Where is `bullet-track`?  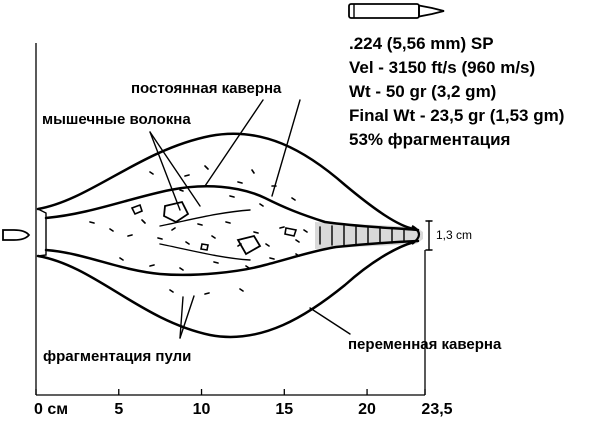
bullet-track is located at coordinates (369, 235).